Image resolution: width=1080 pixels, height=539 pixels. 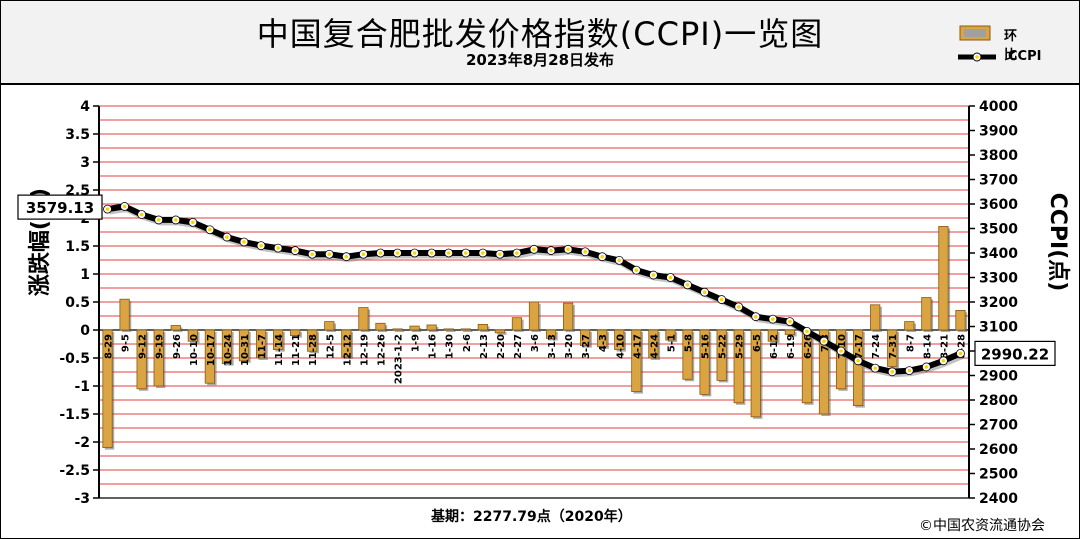 I want to click on right-axis-tick-label: 3500, so click(x=998, y=230).